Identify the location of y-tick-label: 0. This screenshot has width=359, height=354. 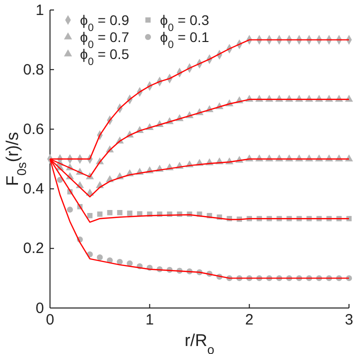
(40, 308).